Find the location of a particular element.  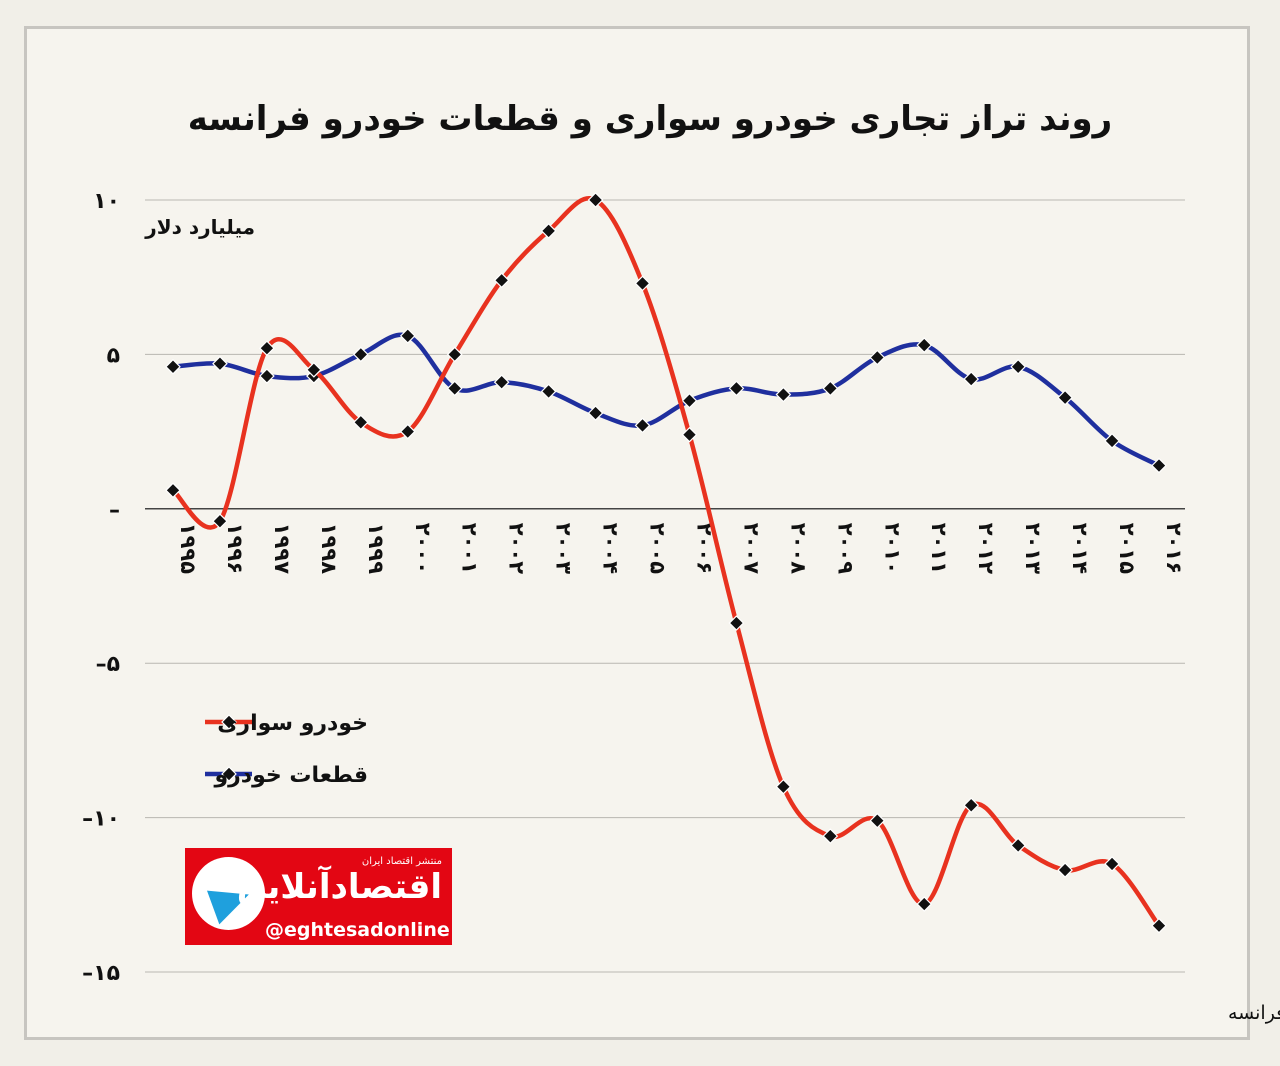

y-tick-label: ۵ is located at coordinates (113, 355).